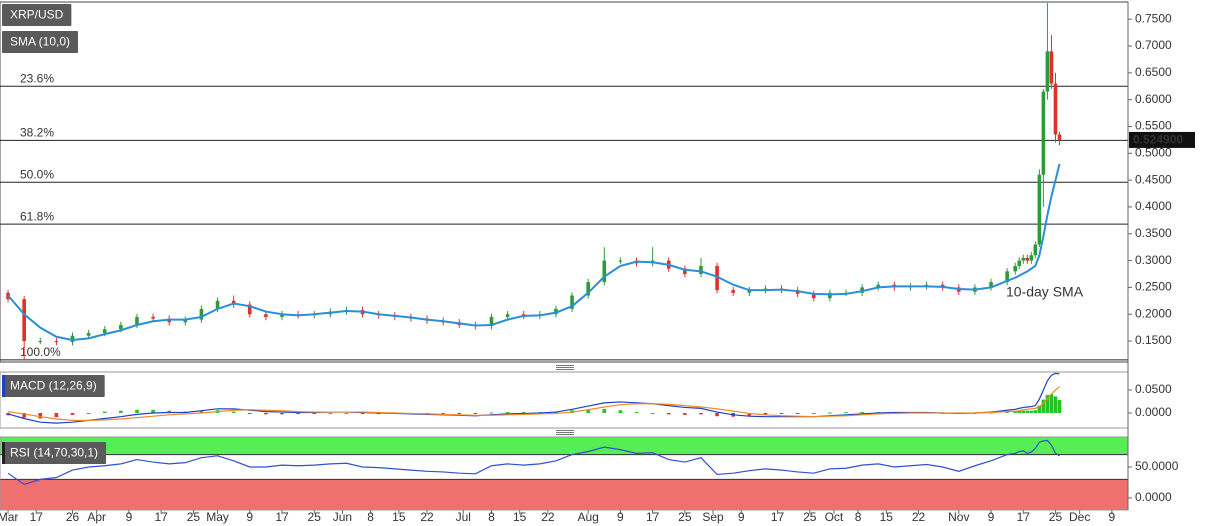 This screenshot has width=1207, height=526. What do you see at coordinates (810, 517) in the screenshot?
I see `x-tick-label: 25` at bounding box center [810, 517].